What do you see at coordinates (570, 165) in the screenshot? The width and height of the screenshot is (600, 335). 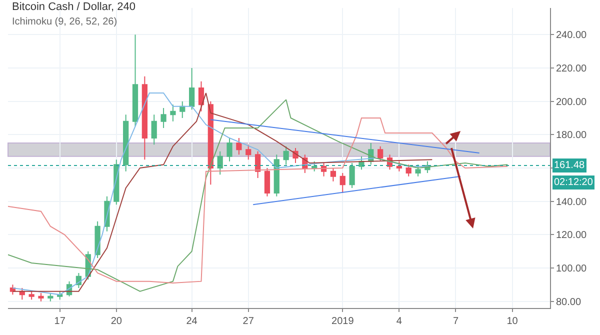 I see `ref-line-label: 161.48` at bounding box center [570, 165].